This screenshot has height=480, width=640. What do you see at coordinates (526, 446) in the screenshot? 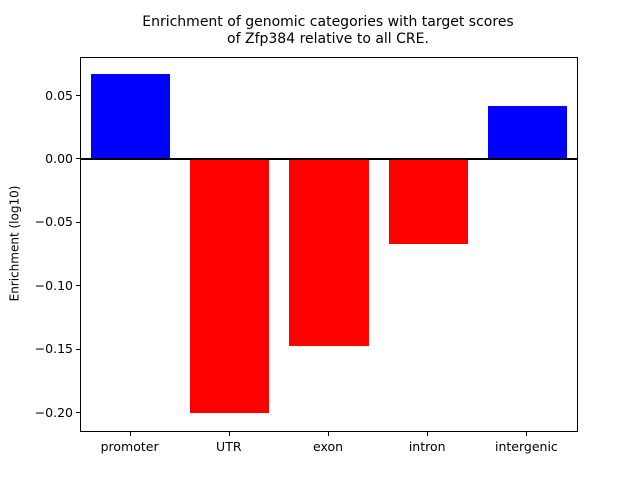
I see `x-tick-label: intergenic` at bounding box center [526, 446].